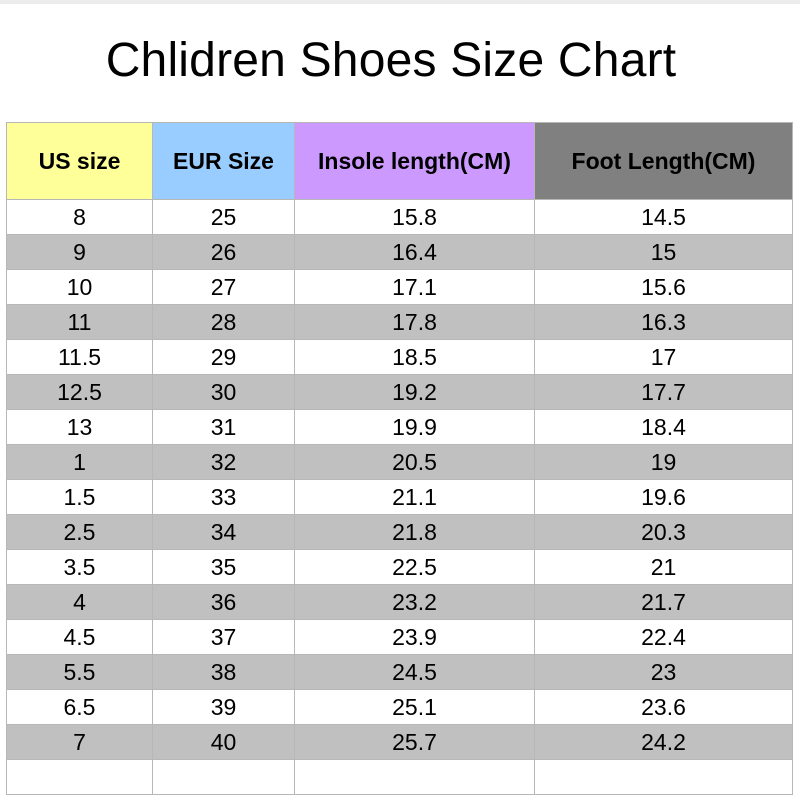 This screenshot has width=800, height=800. What do you see at coordinates (663, 217) in the screenshot?
I see `foot-length-cell: 14.5` at bounding box center [663, 217].